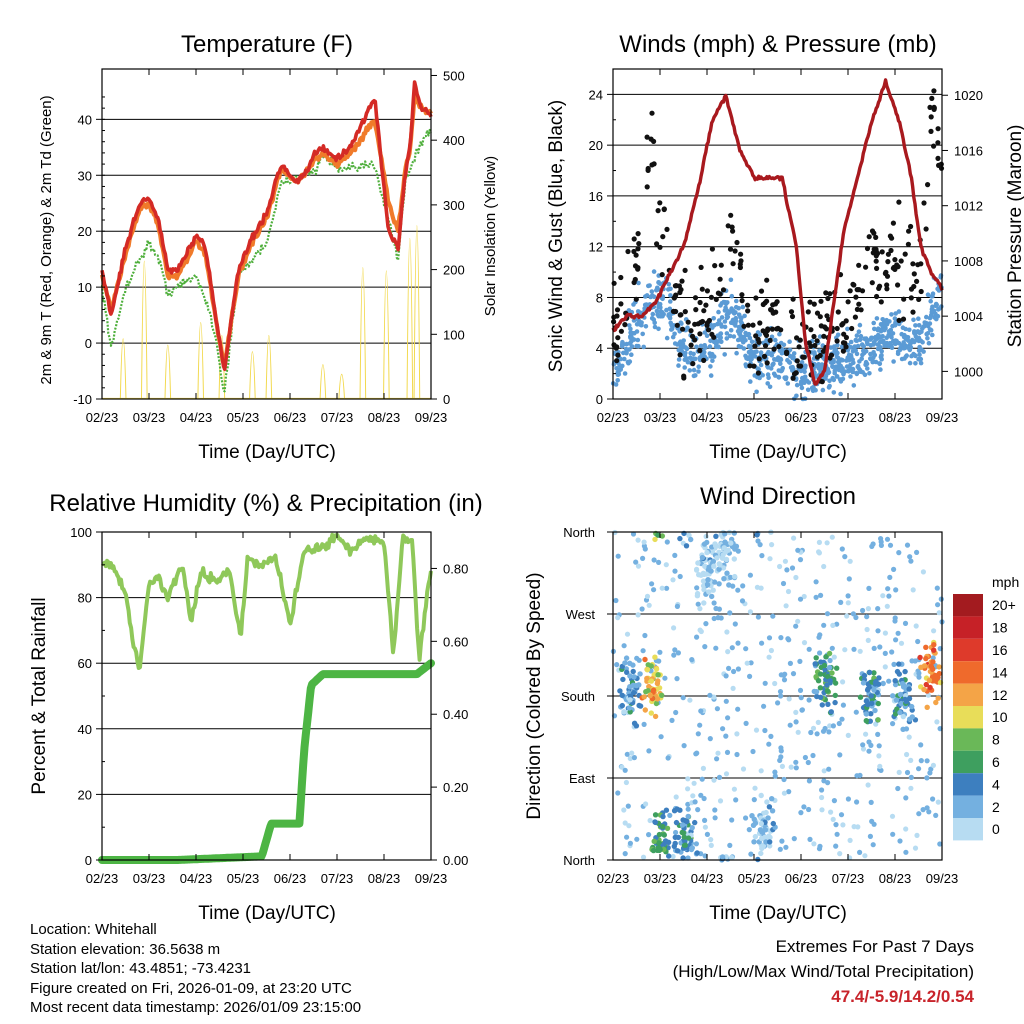  What do you see at coordinates (895, 878) in the screenshot?
I see `x-tick-label: 08/23` at bounding box center [895, 878].